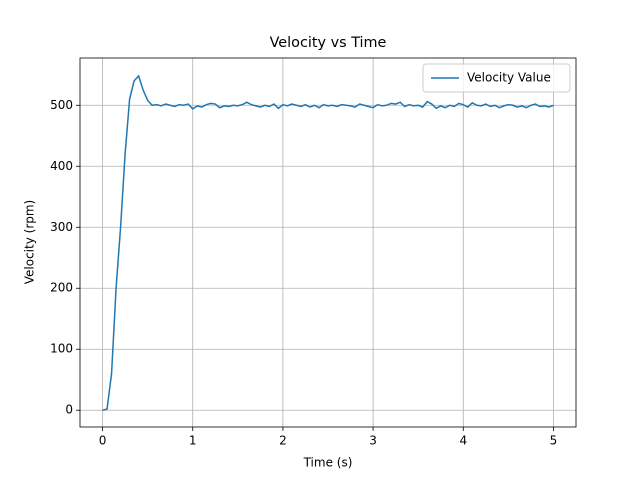 This screenshot has height=480, width=640. Describe the element at coordinates (328, 463) in the screenshot. I see `x-axis-label: Time (s)` at that location.